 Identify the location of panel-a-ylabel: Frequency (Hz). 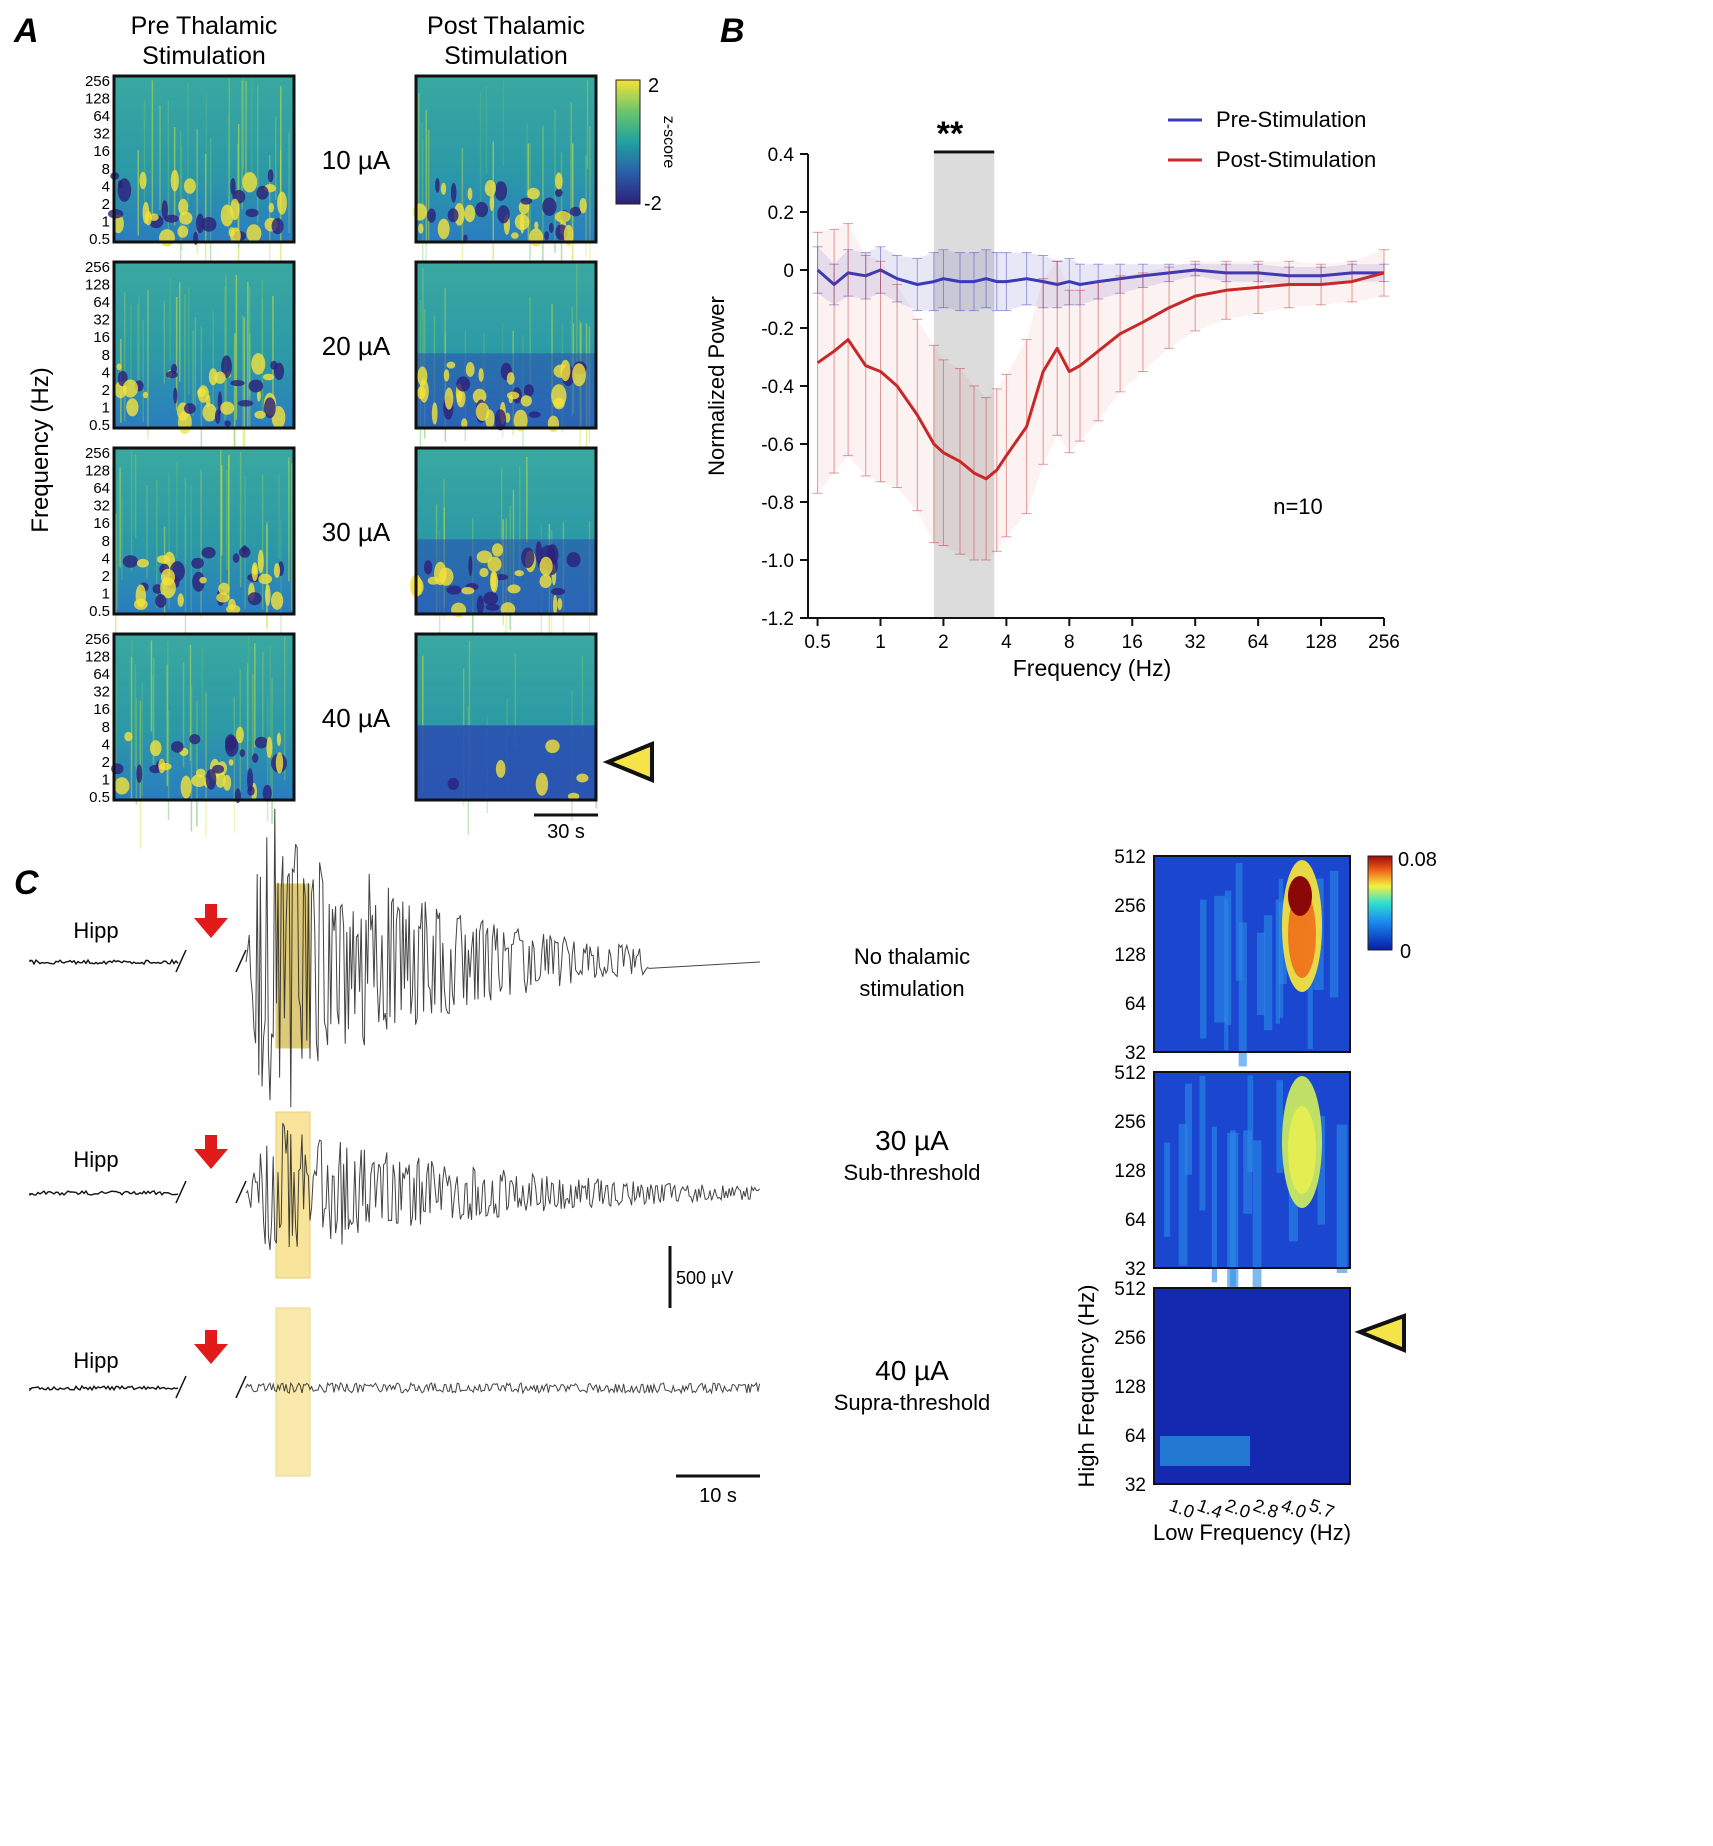
(40, 449).